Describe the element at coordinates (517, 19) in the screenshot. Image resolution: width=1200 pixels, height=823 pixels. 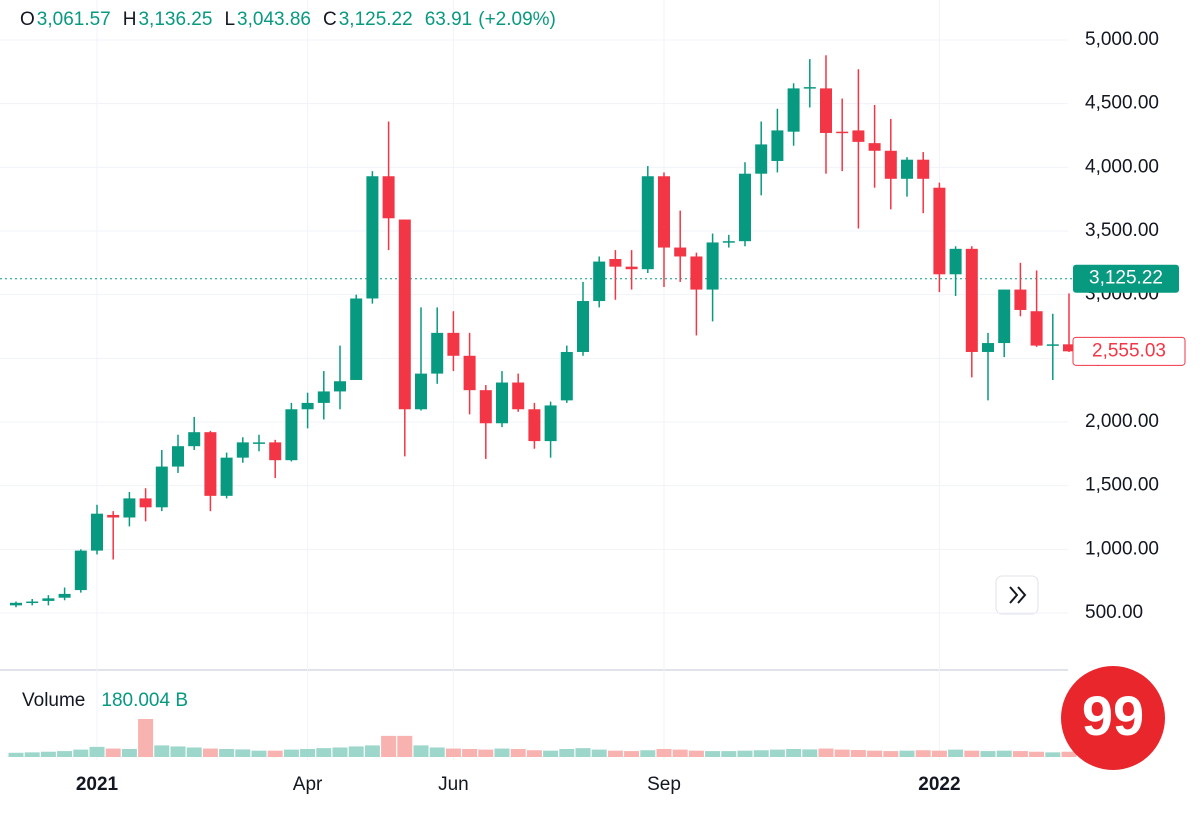
I see `change-pct: (+2.09%)` at that location.